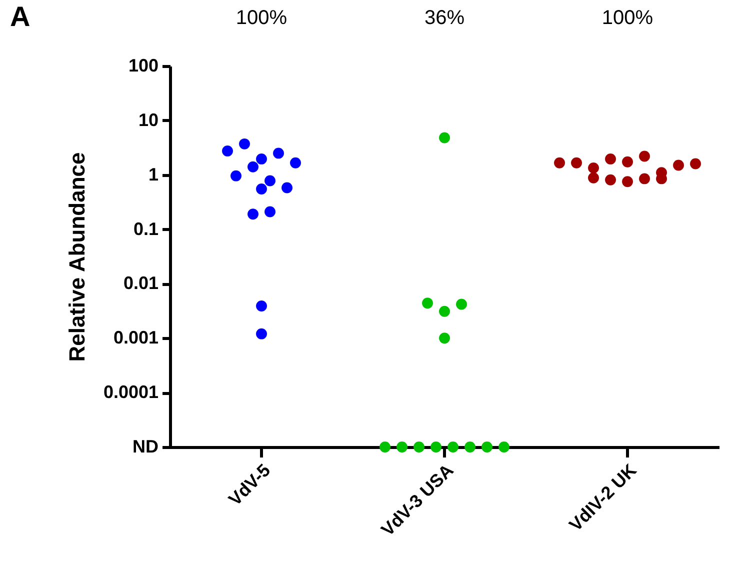  What do you see at coordinates (145, 446) in the screenshot?
I see `y-tick-label: ND` at bounding box center [145, 446].